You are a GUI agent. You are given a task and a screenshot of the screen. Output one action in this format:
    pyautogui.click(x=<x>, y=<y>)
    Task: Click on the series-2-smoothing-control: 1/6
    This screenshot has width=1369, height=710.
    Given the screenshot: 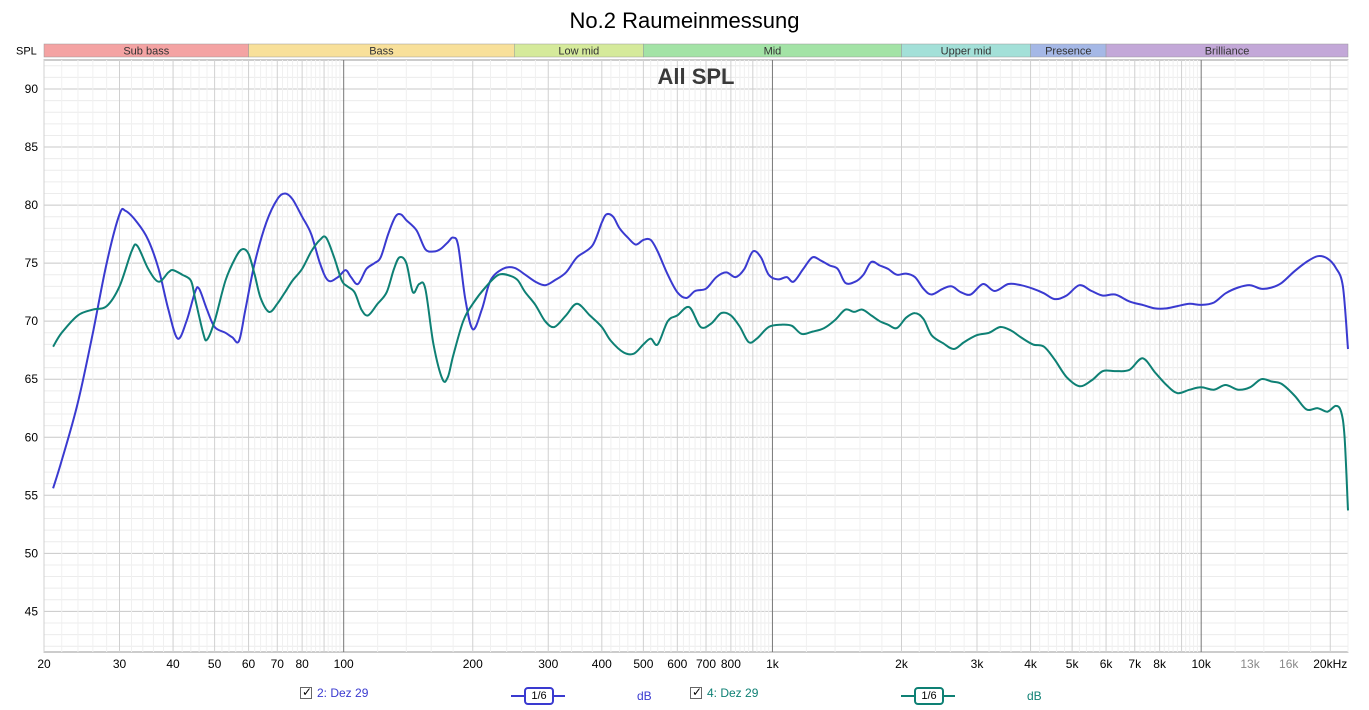 What is the action you would take?
    pyautogui.click(x=928, y=695)
    